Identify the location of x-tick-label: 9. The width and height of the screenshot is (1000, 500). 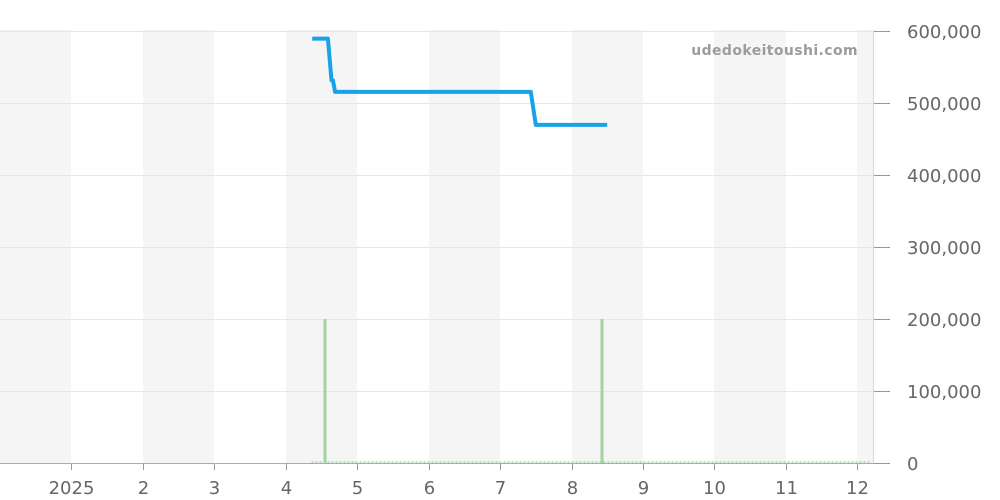
(643, 488).